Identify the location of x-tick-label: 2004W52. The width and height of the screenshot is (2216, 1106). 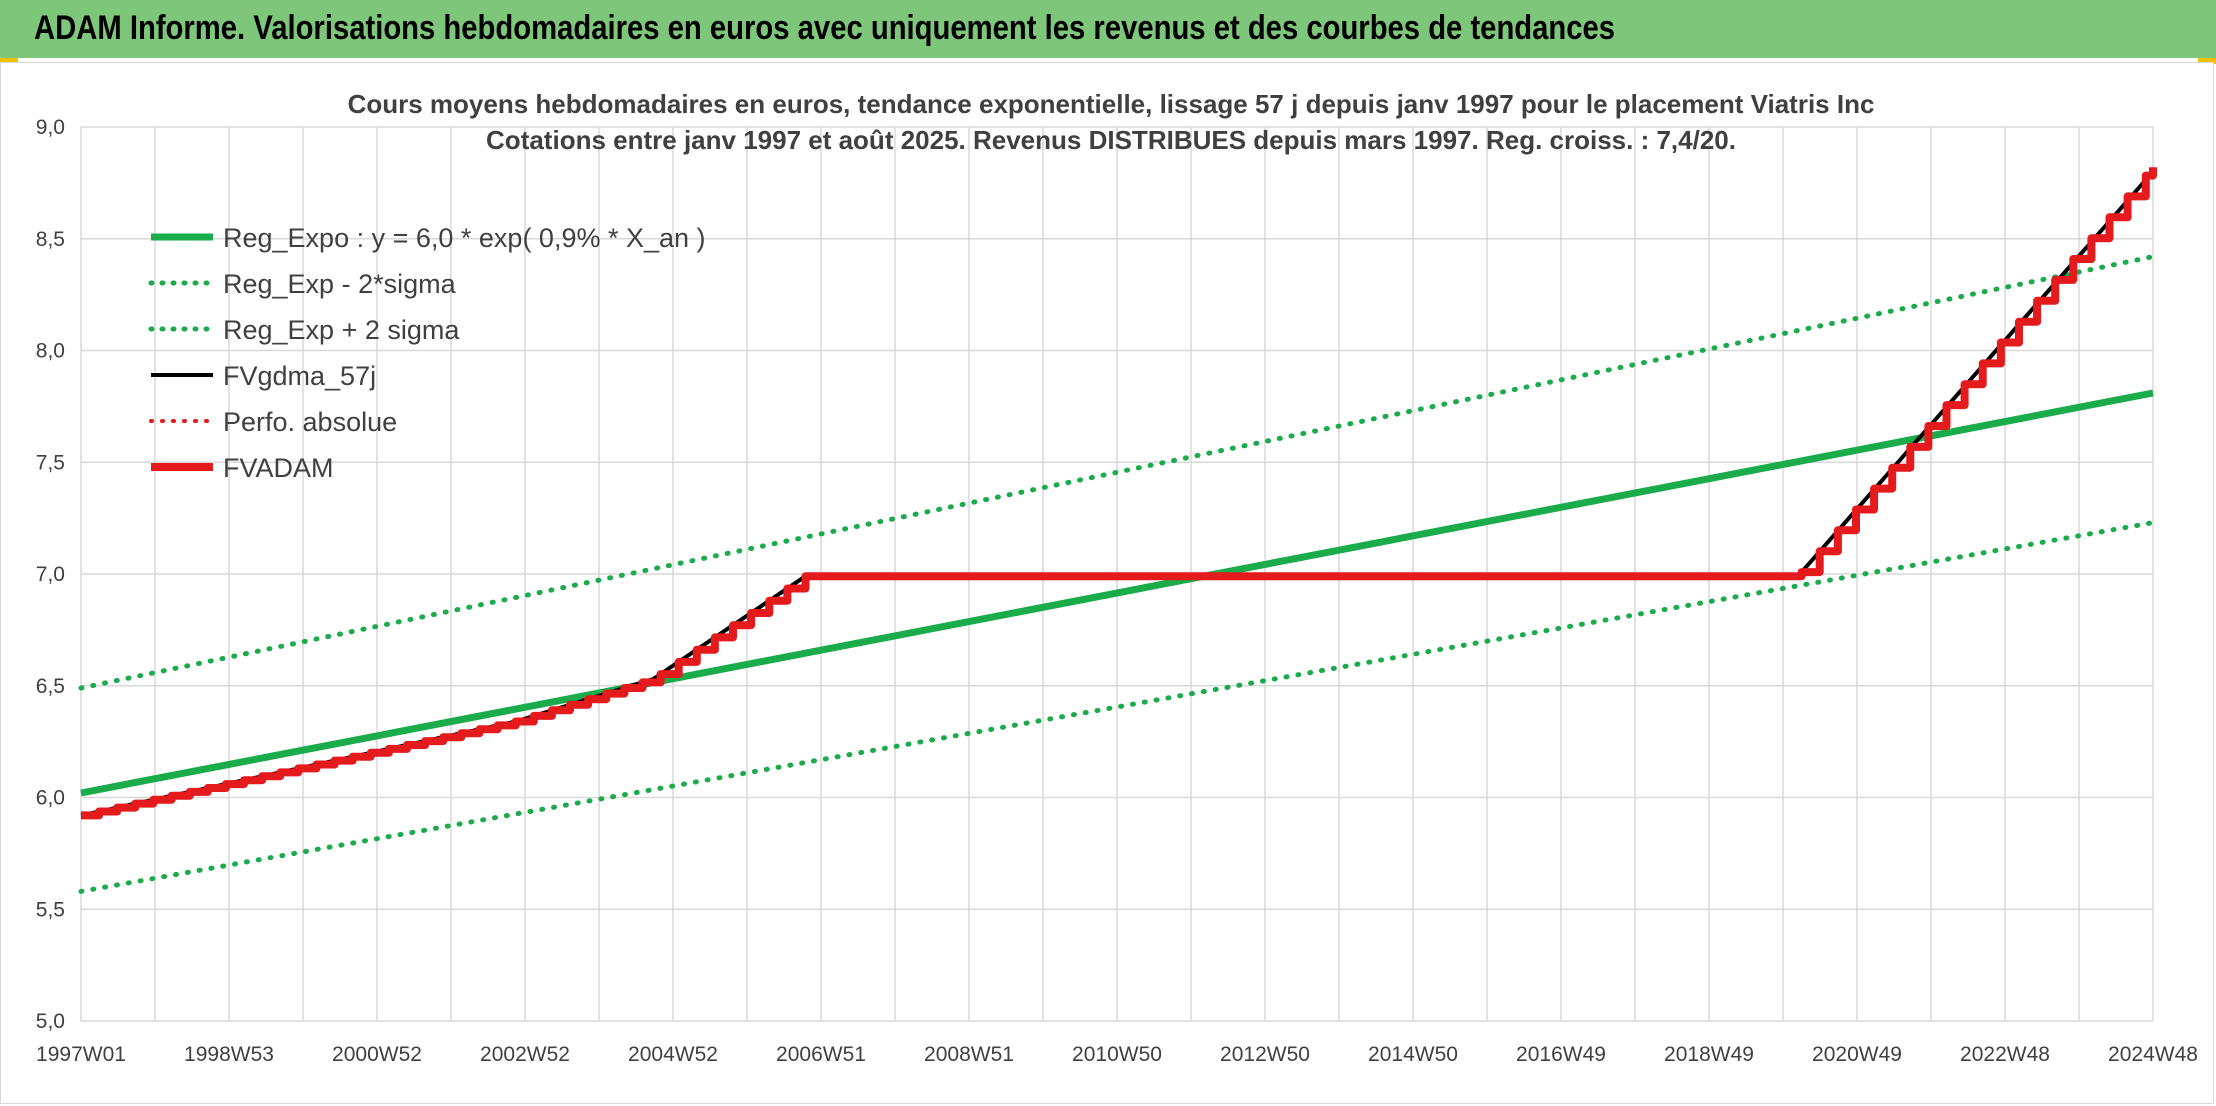
(673, 1054).